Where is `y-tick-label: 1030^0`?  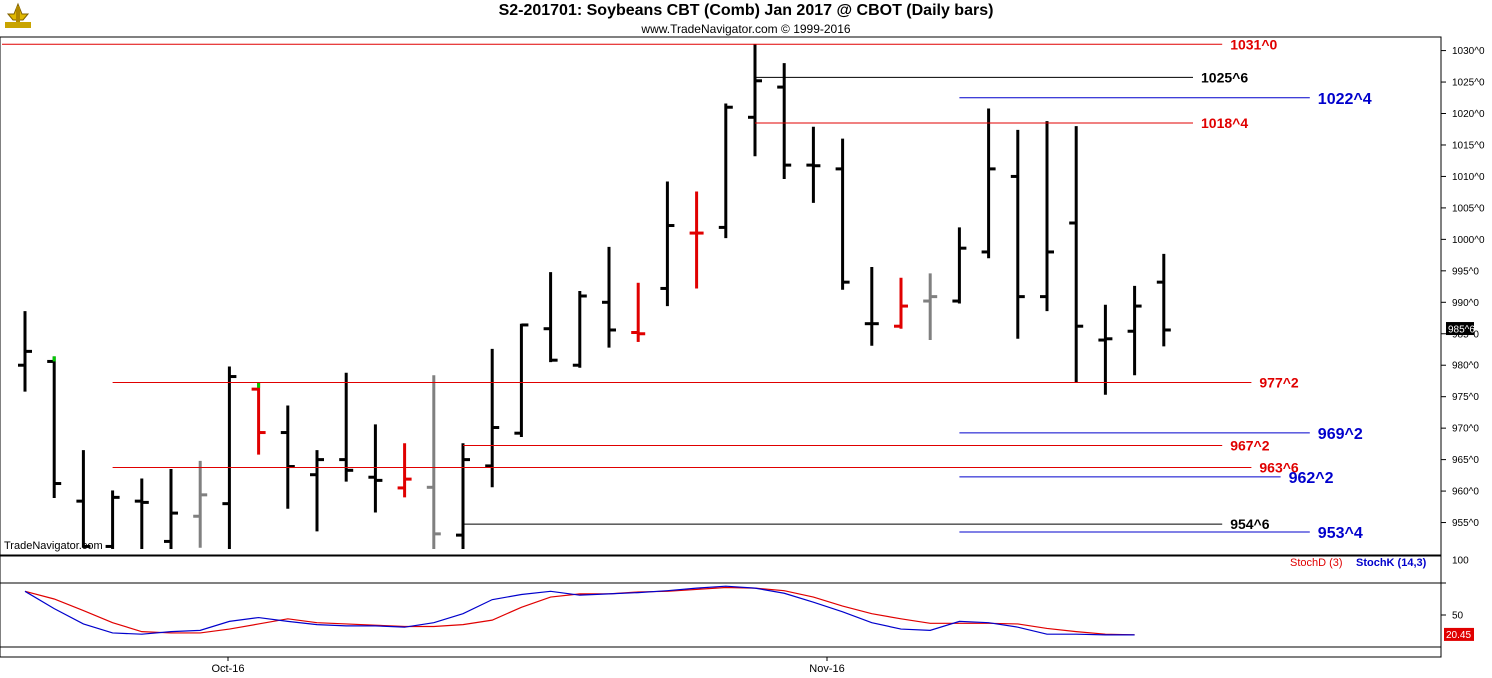
y-tick-label: 1030^0 is located at coordinates (1468, 51).